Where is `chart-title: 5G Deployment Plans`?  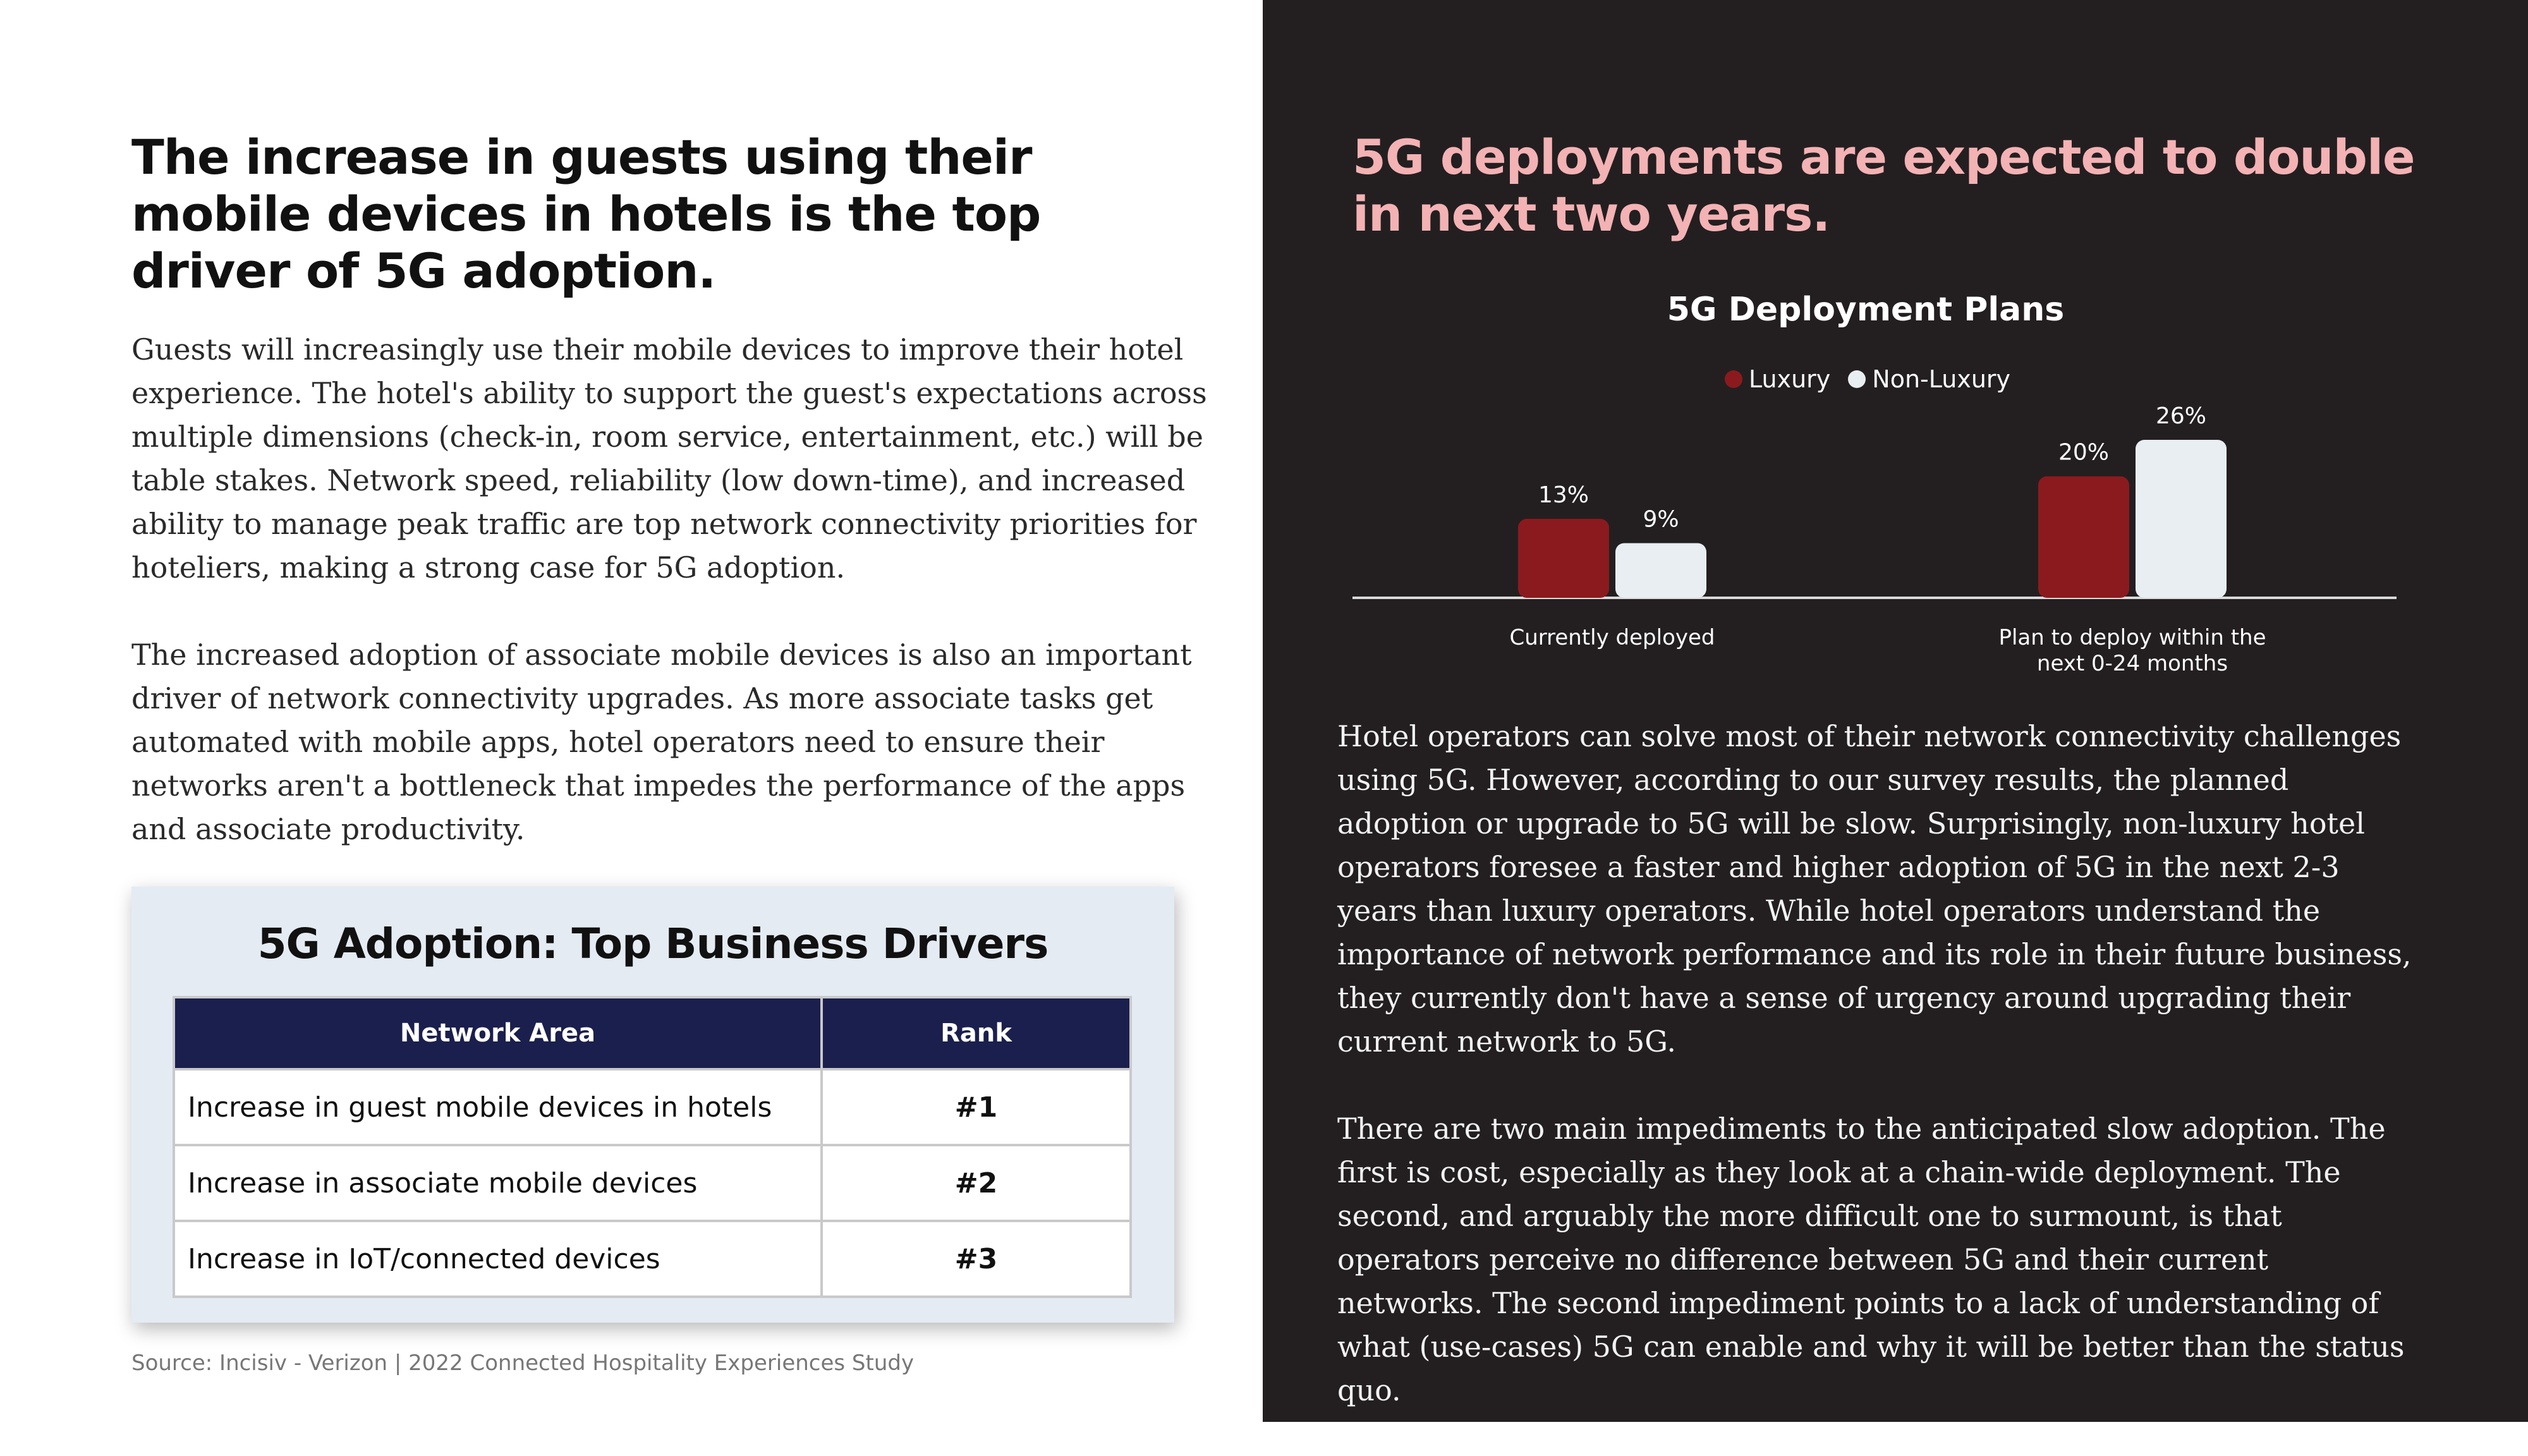
chart-title: 5G Deployment Plans is located at coordinates (1866, 310).